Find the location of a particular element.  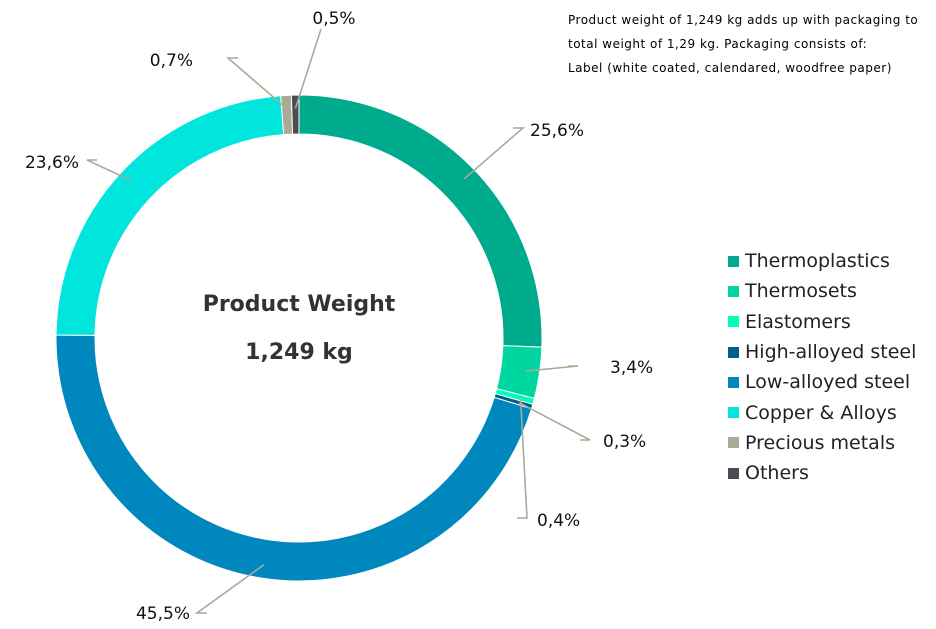

legend-label: Copper & Alloys is located at coordinates (821, 412).